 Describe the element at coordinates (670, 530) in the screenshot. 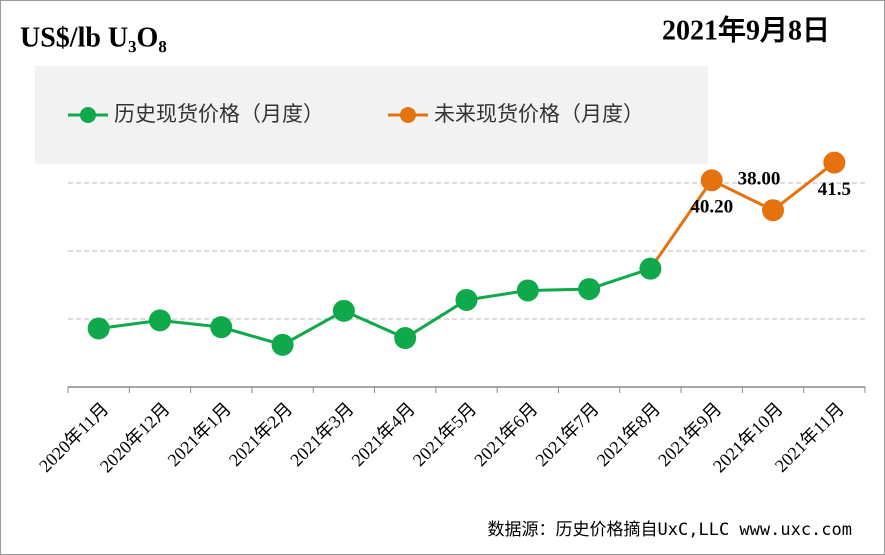

I see `source-note: 数据源：历史价格摘自UxC,LLC www.uxc.com` at that location.